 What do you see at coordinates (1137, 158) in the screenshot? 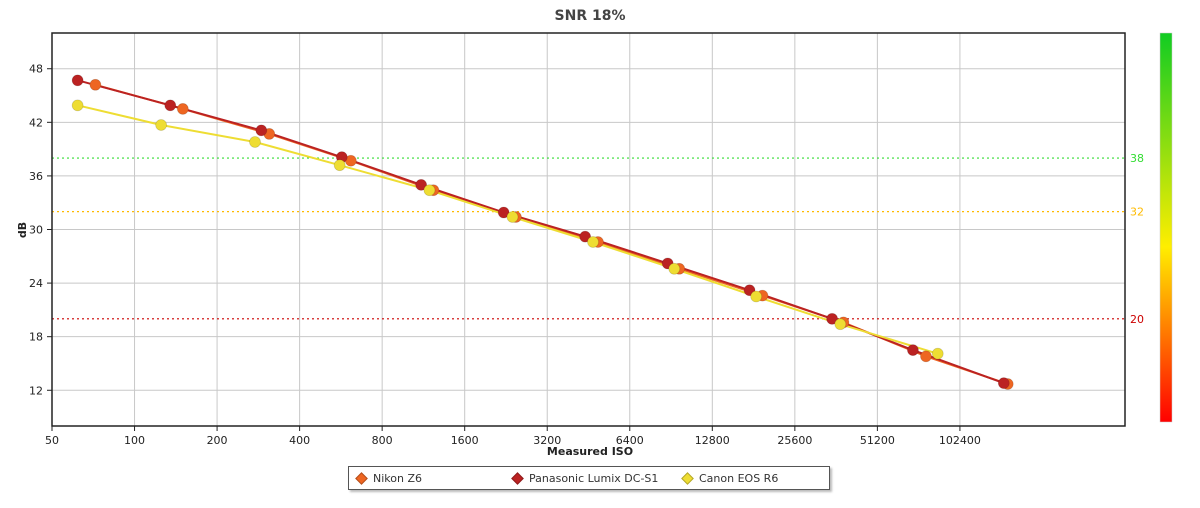
I see `reference-line-label-38: 38` at bounding box center [1137, 158].